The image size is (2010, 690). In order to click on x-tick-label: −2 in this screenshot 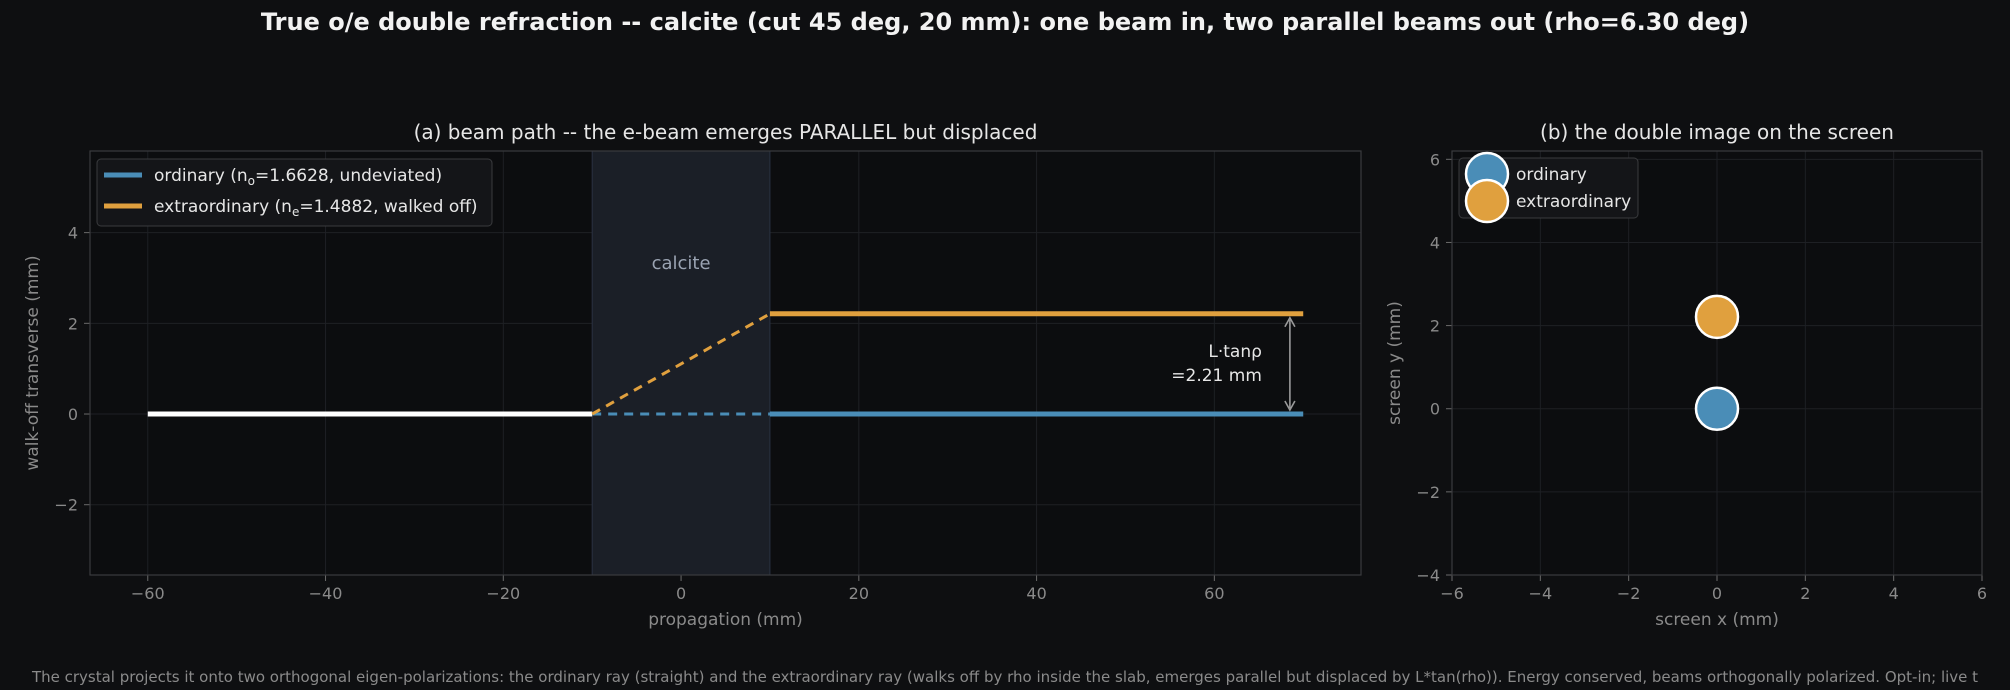, I will do `click(1629, 593)`.